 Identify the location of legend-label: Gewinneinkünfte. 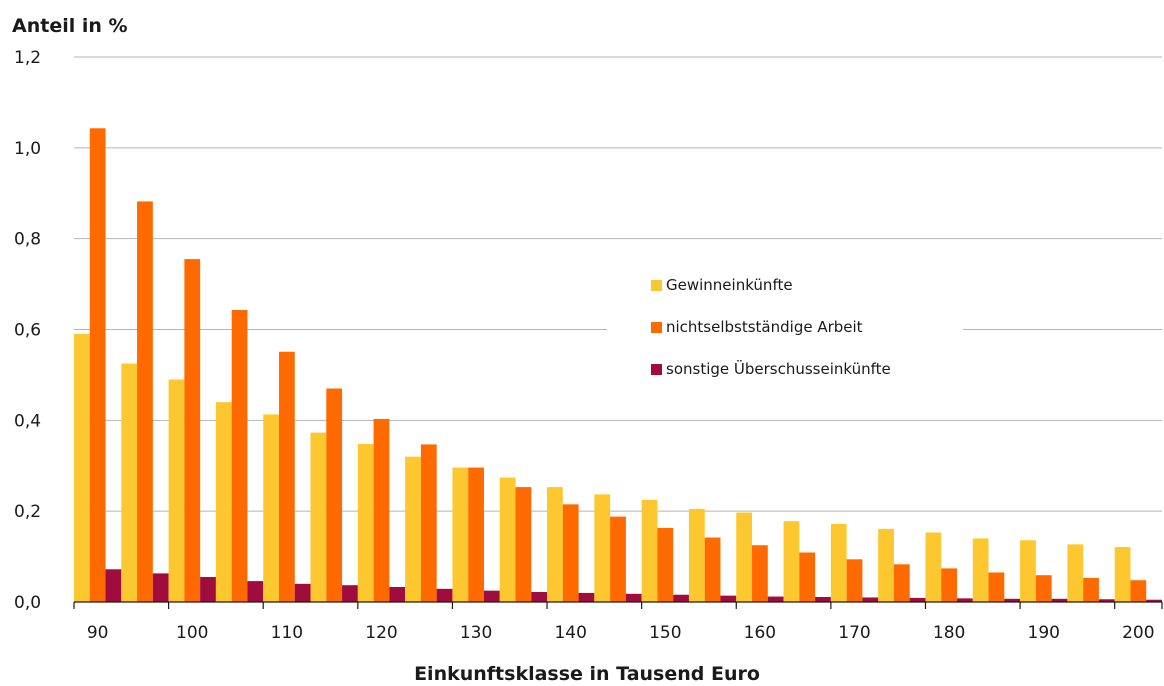
(729, 285).